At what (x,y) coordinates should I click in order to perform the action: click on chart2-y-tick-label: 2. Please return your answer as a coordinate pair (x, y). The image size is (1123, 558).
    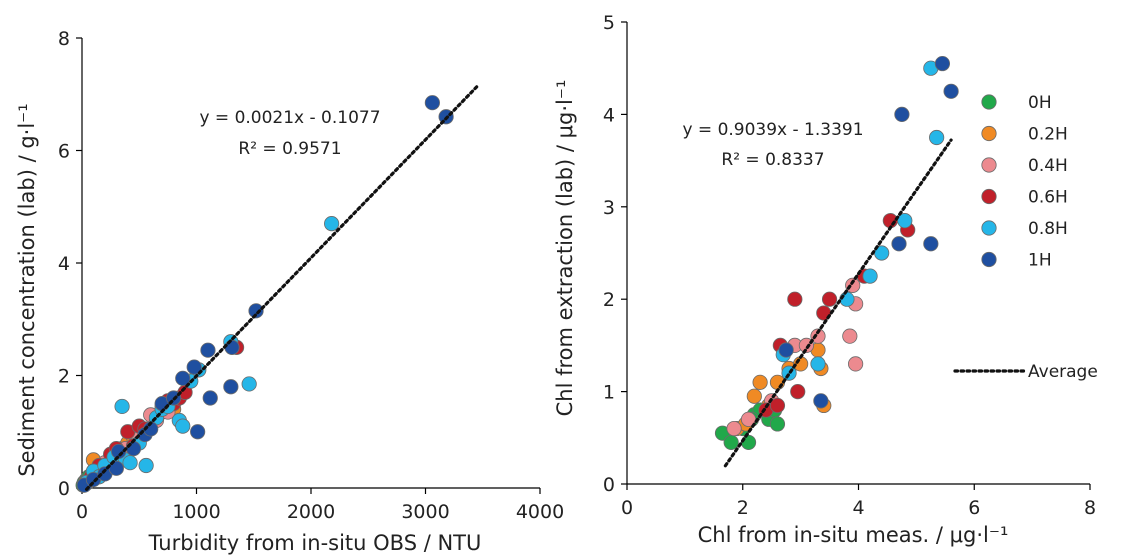
    Looking at the image, I should click on (609, 300).